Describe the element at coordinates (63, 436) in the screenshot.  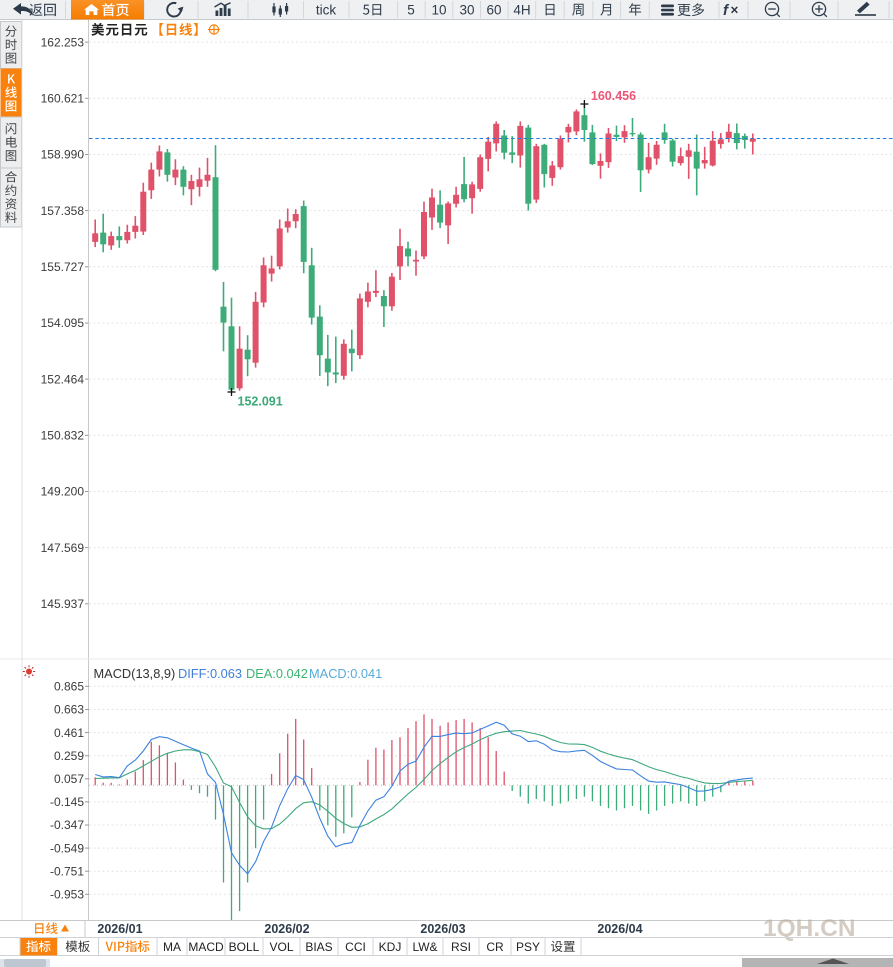
I see `svg-text: 150.832` at that location.